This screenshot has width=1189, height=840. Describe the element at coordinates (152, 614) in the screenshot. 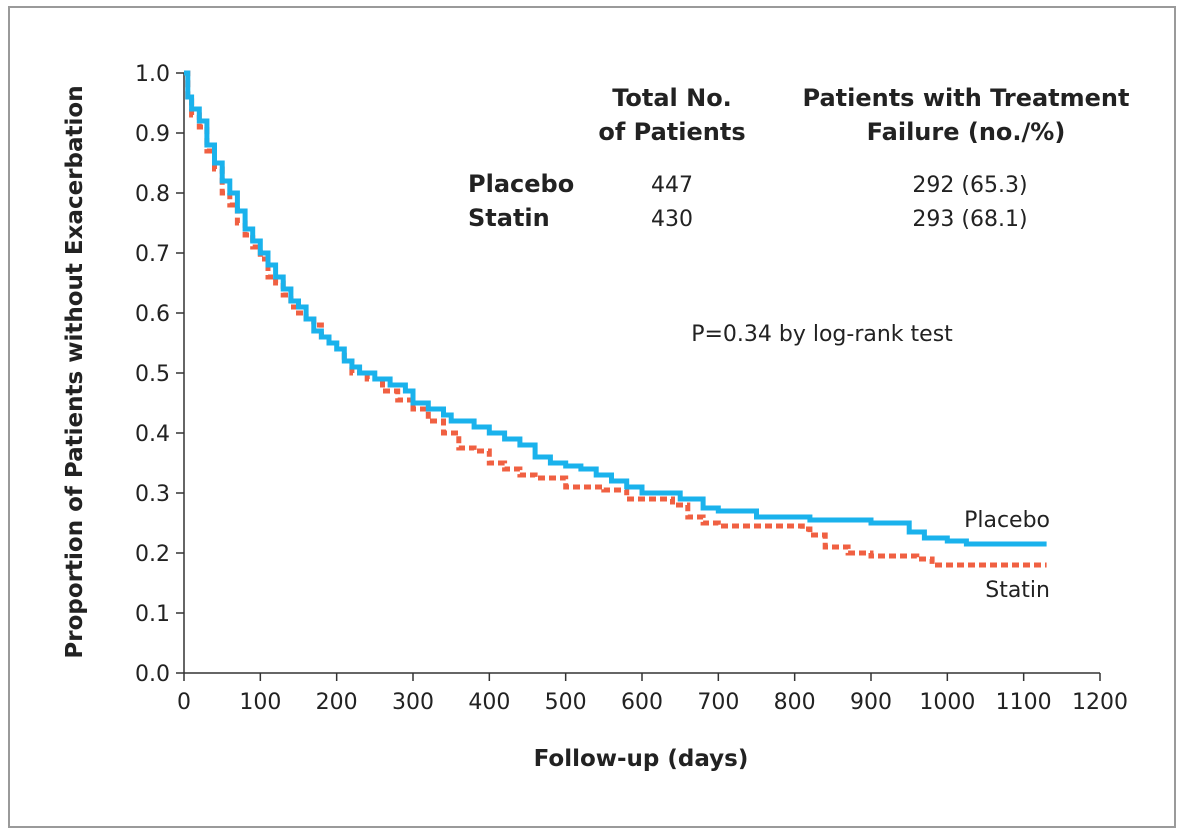

I see `y-tick-label: 0.1` at that location.